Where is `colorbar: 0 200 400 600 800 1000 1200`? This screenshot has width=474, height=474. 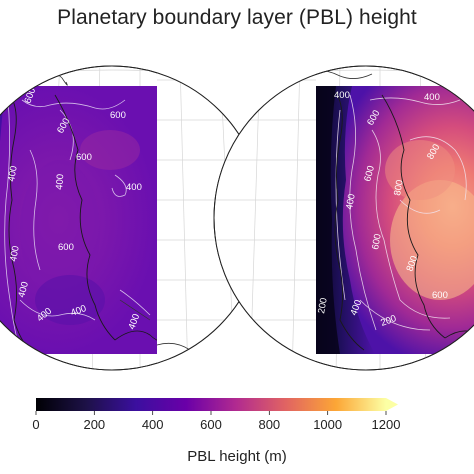 colorbar: 0 200 400 600 800 1000 1200 is located at coordinates (216, 415).